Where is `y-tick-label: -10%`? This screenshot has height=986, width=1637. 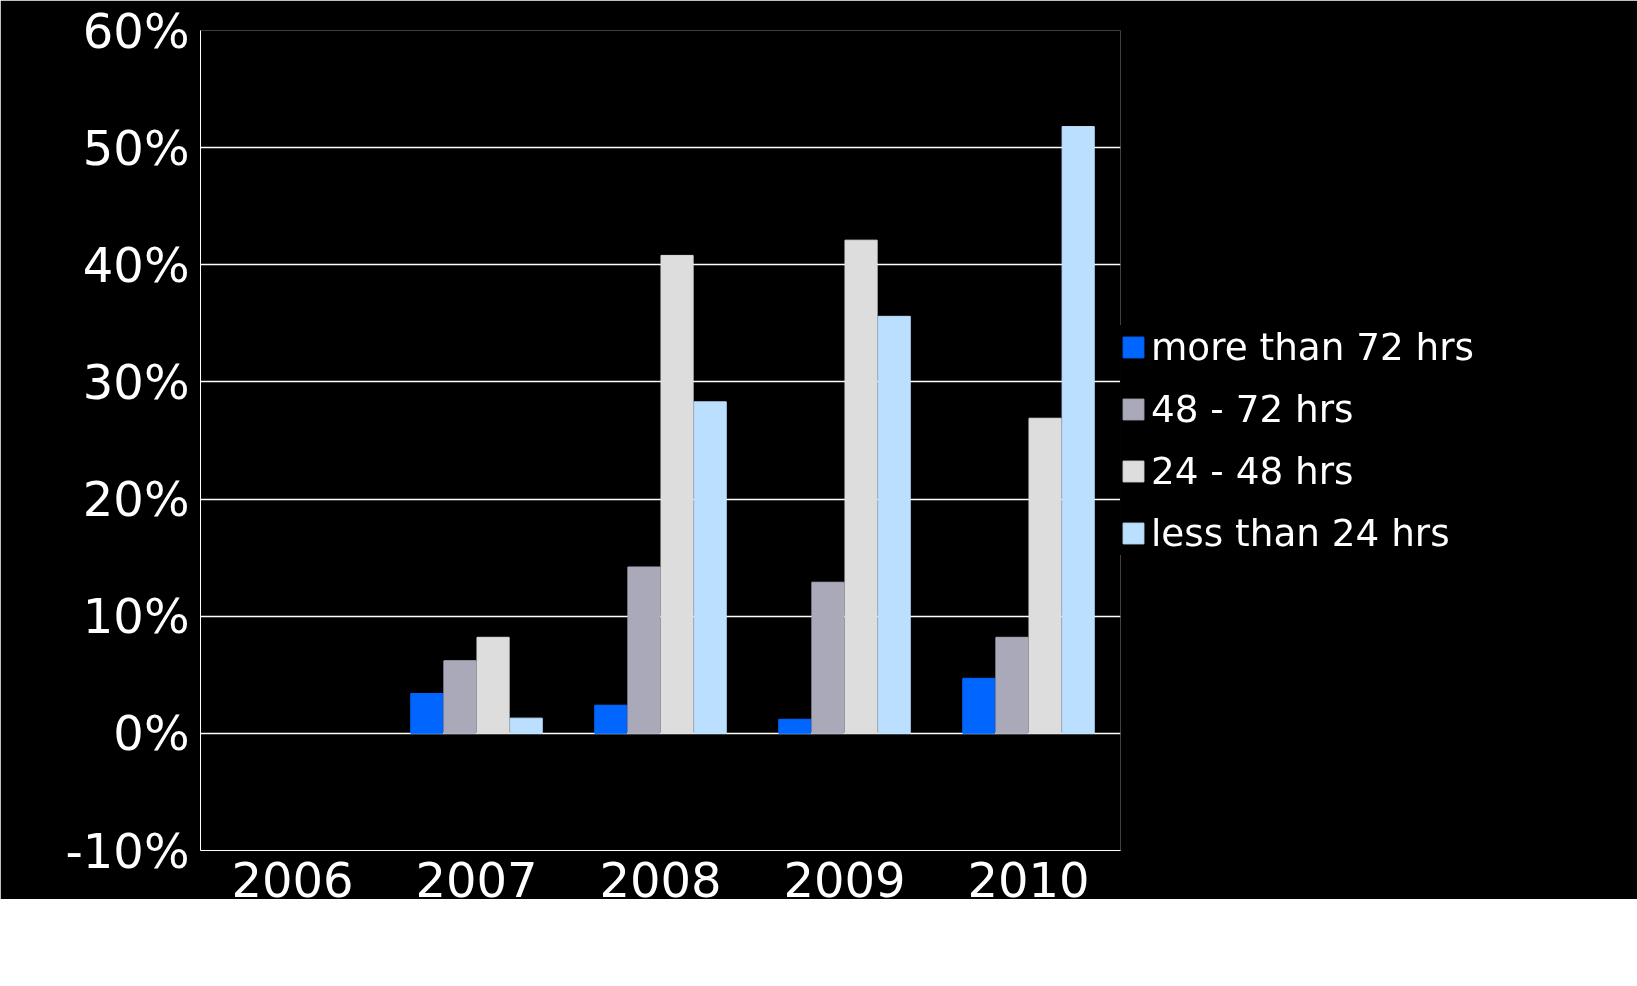 y-tick-label: -10% is located at coordinates (127, 850).